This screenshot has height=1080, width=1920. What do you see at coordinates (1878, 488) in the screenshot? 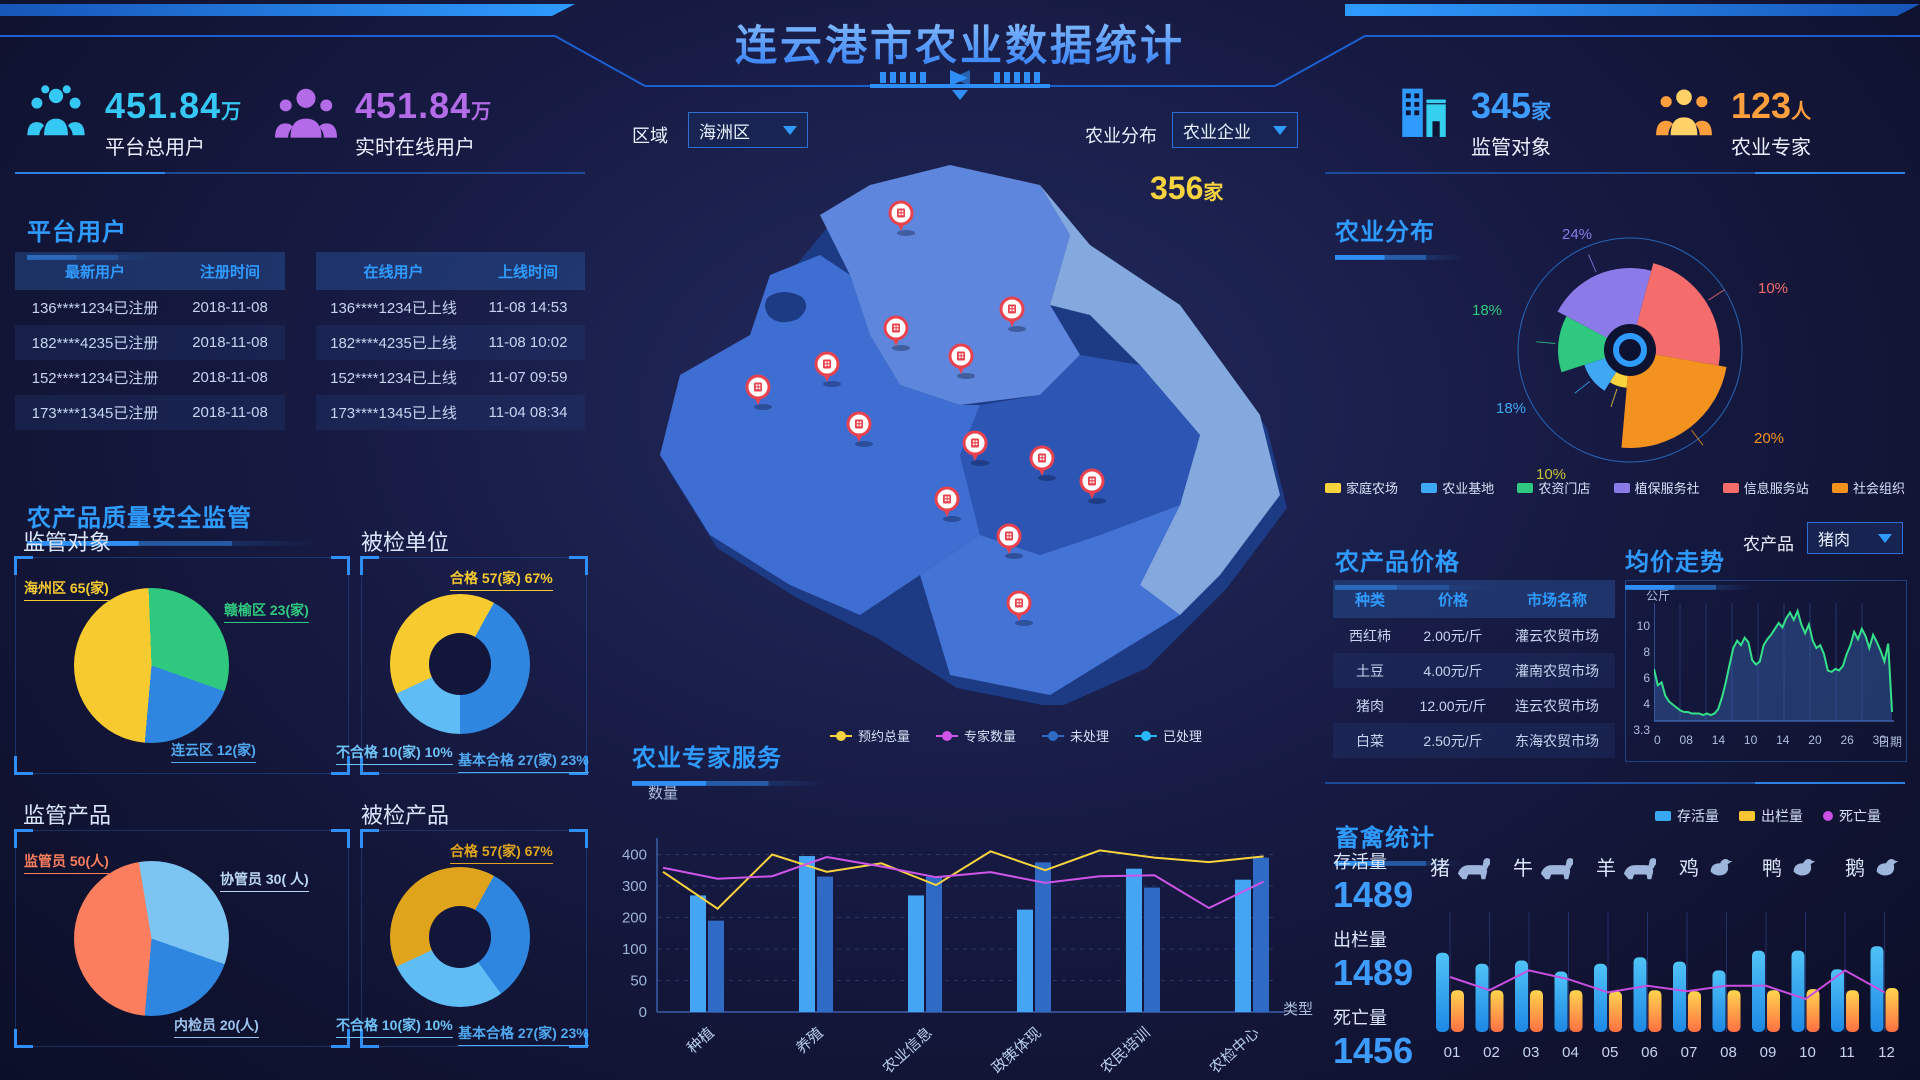
I see `legend-label: 社会组织` at bounding box center [1878, 488].